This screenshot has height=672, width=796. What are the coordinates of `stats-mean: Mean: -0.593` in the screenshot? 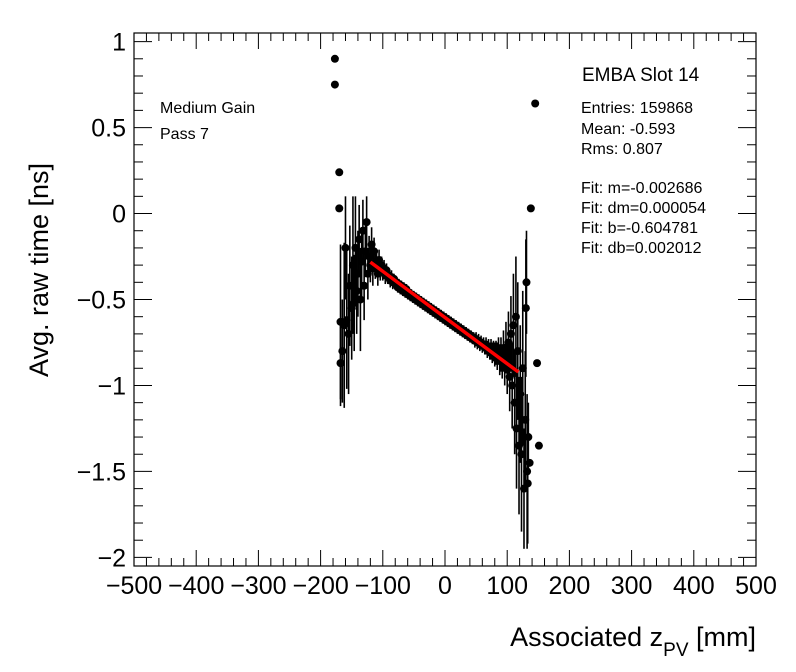 It's located at (628, 129).